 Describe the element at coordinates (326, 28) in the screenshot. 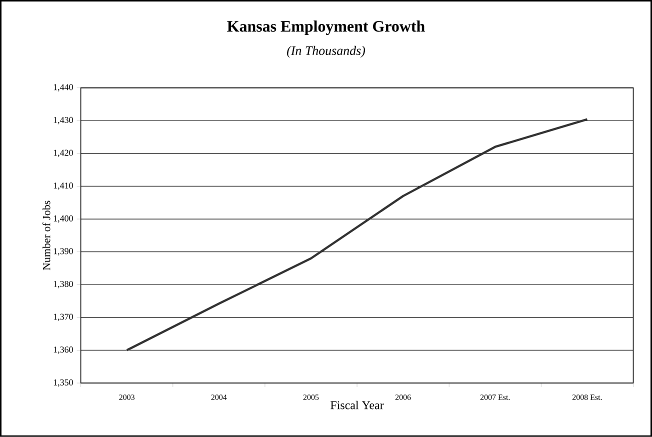

I see `chart-title: Kansas Employment Growth` at that location.